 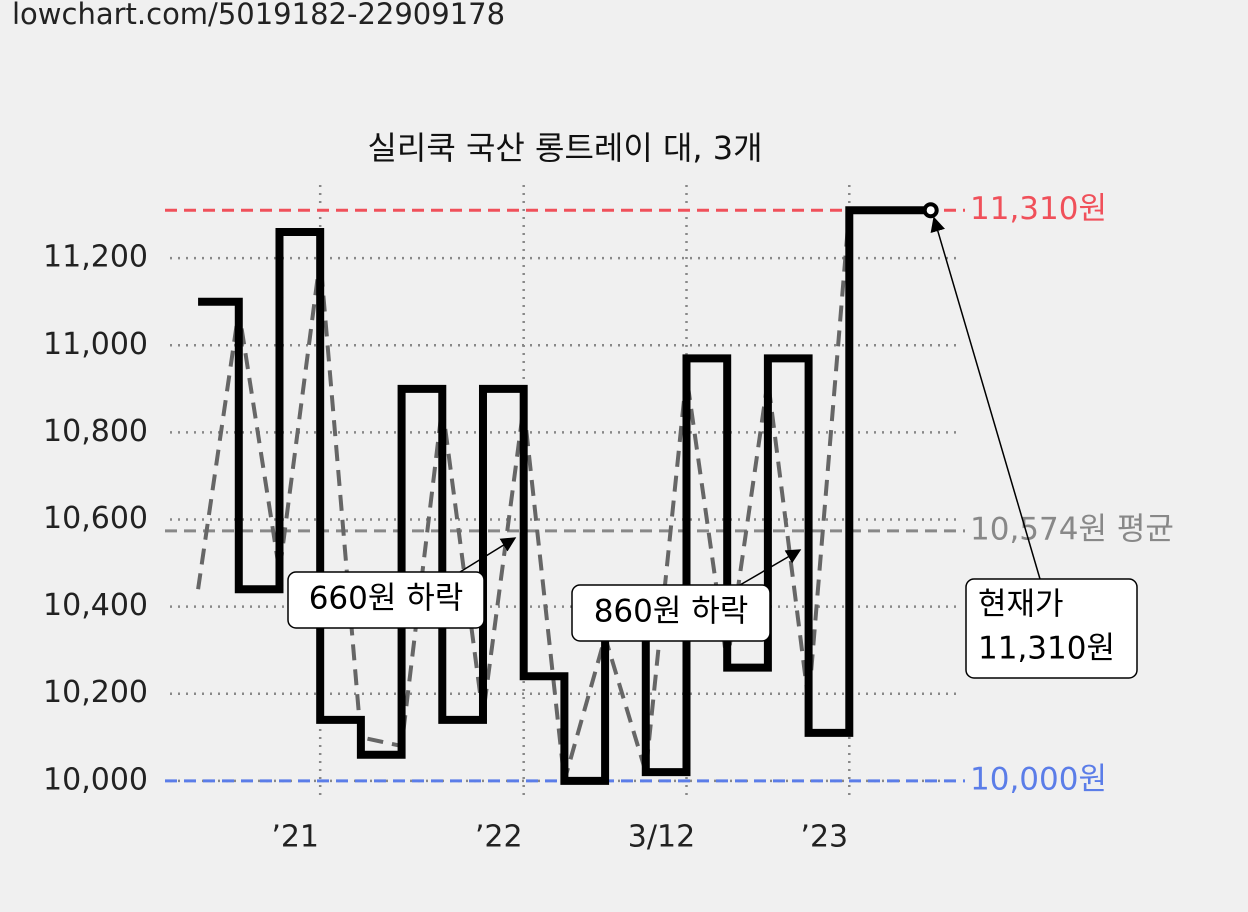 What do you see at coordinates (95, 779) in the screenshot?
I see `y-tick-label: 10,000` at bounding box center [95, 779].